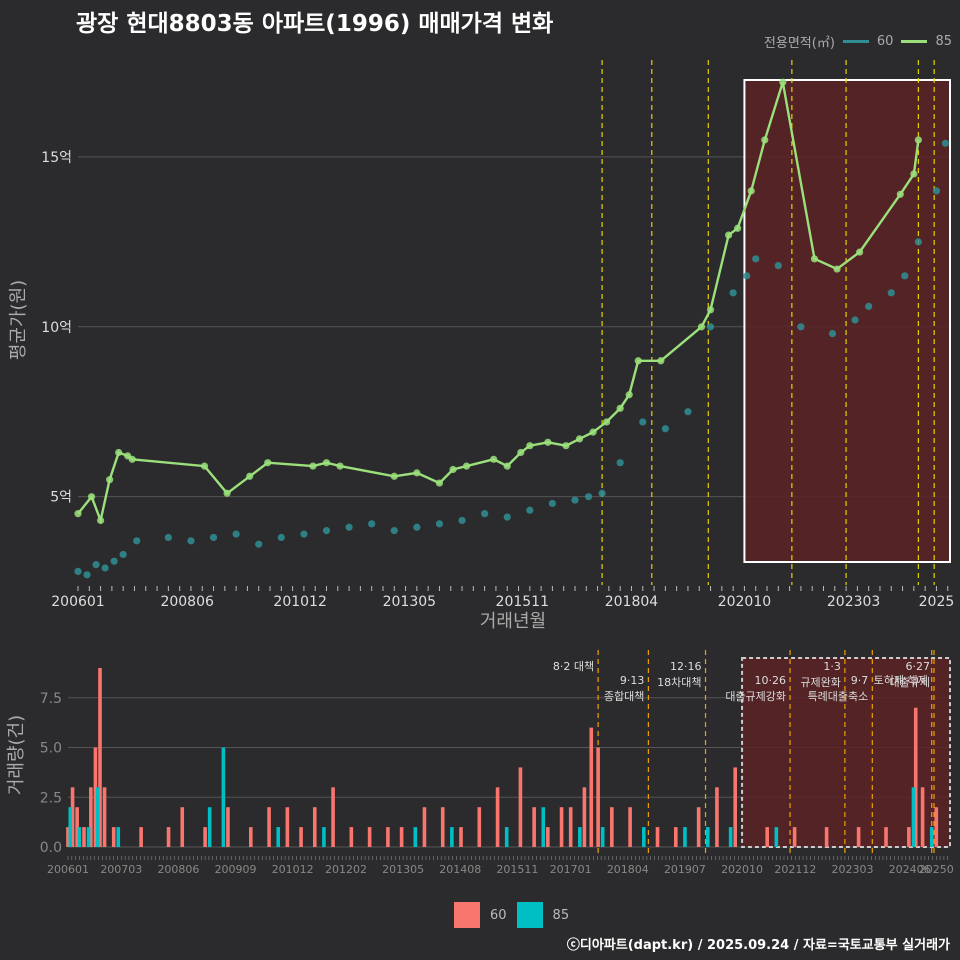  Describe the element at coordinates (885, 41) in the screenshot. I see `legend-label-60: 60` at that location.